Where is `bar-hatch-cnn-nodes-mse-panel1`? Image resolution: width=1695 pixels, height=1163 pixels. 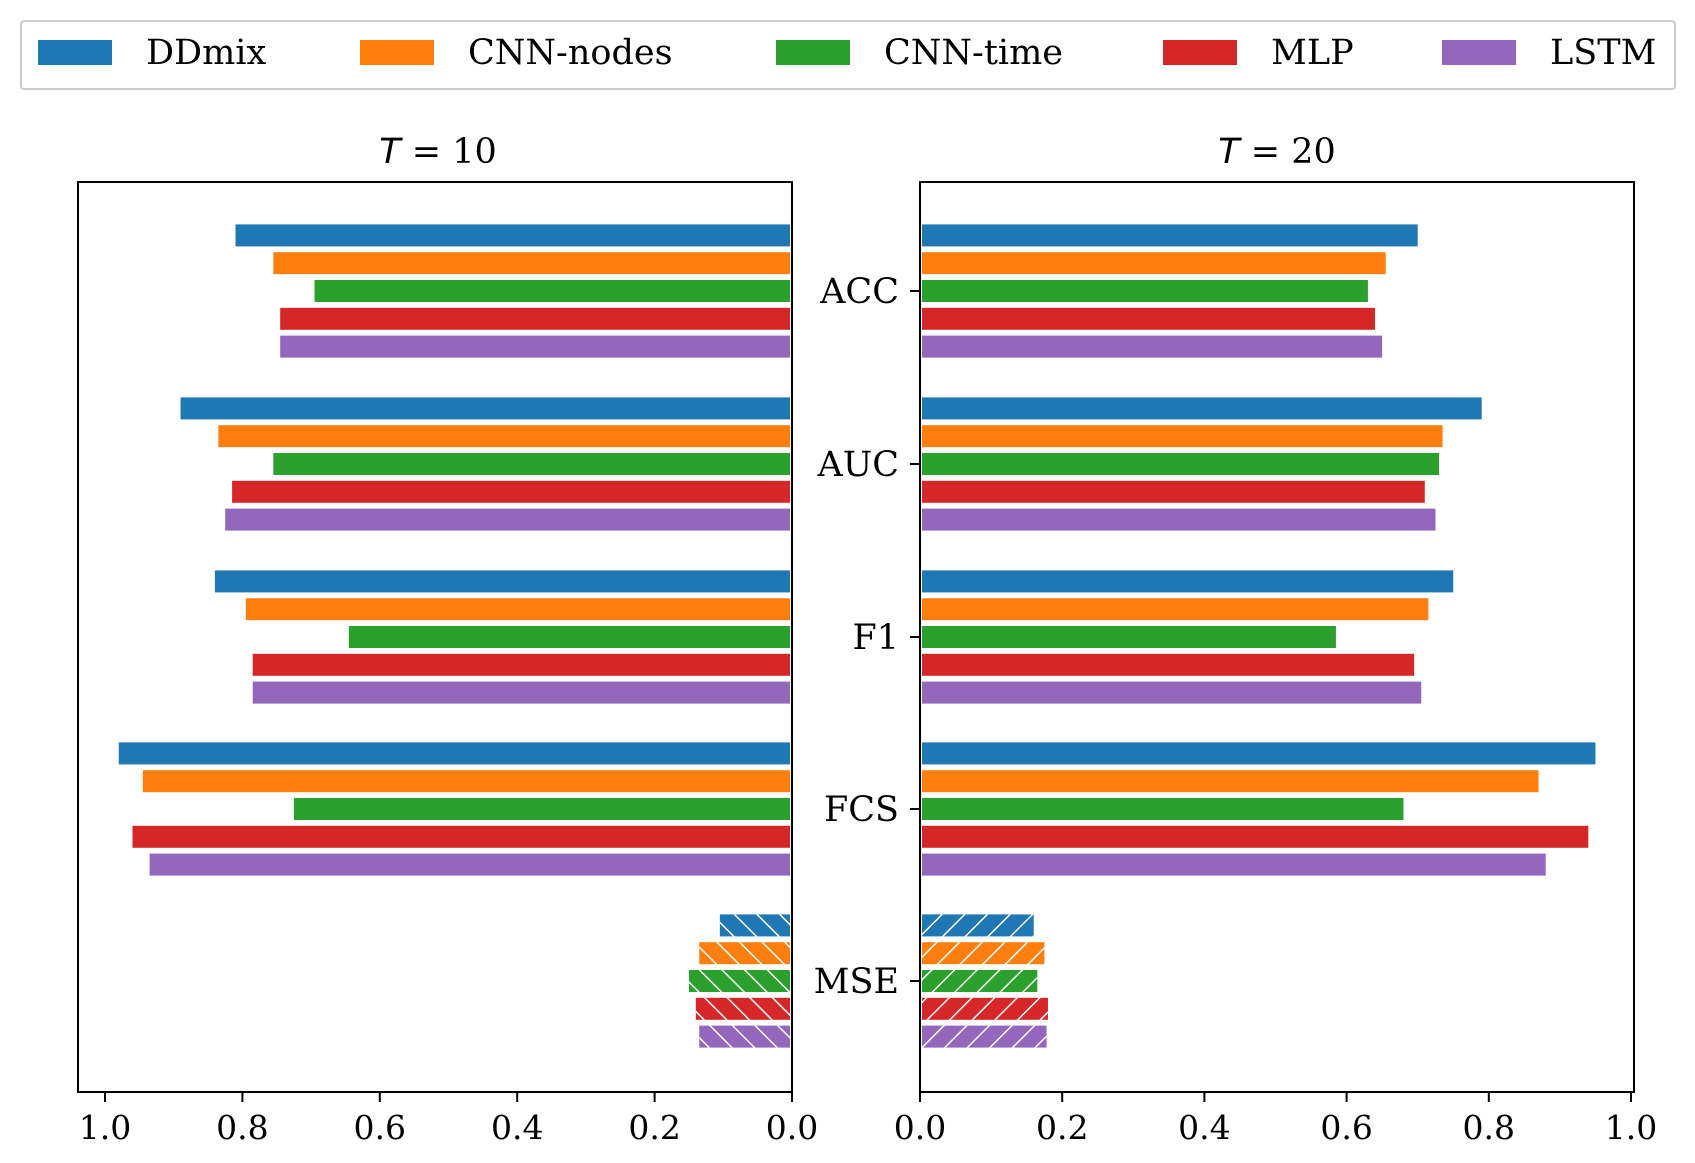 bar-hatch-cnn-nodes-mse-panel1 is located at coordinates (983, 953).